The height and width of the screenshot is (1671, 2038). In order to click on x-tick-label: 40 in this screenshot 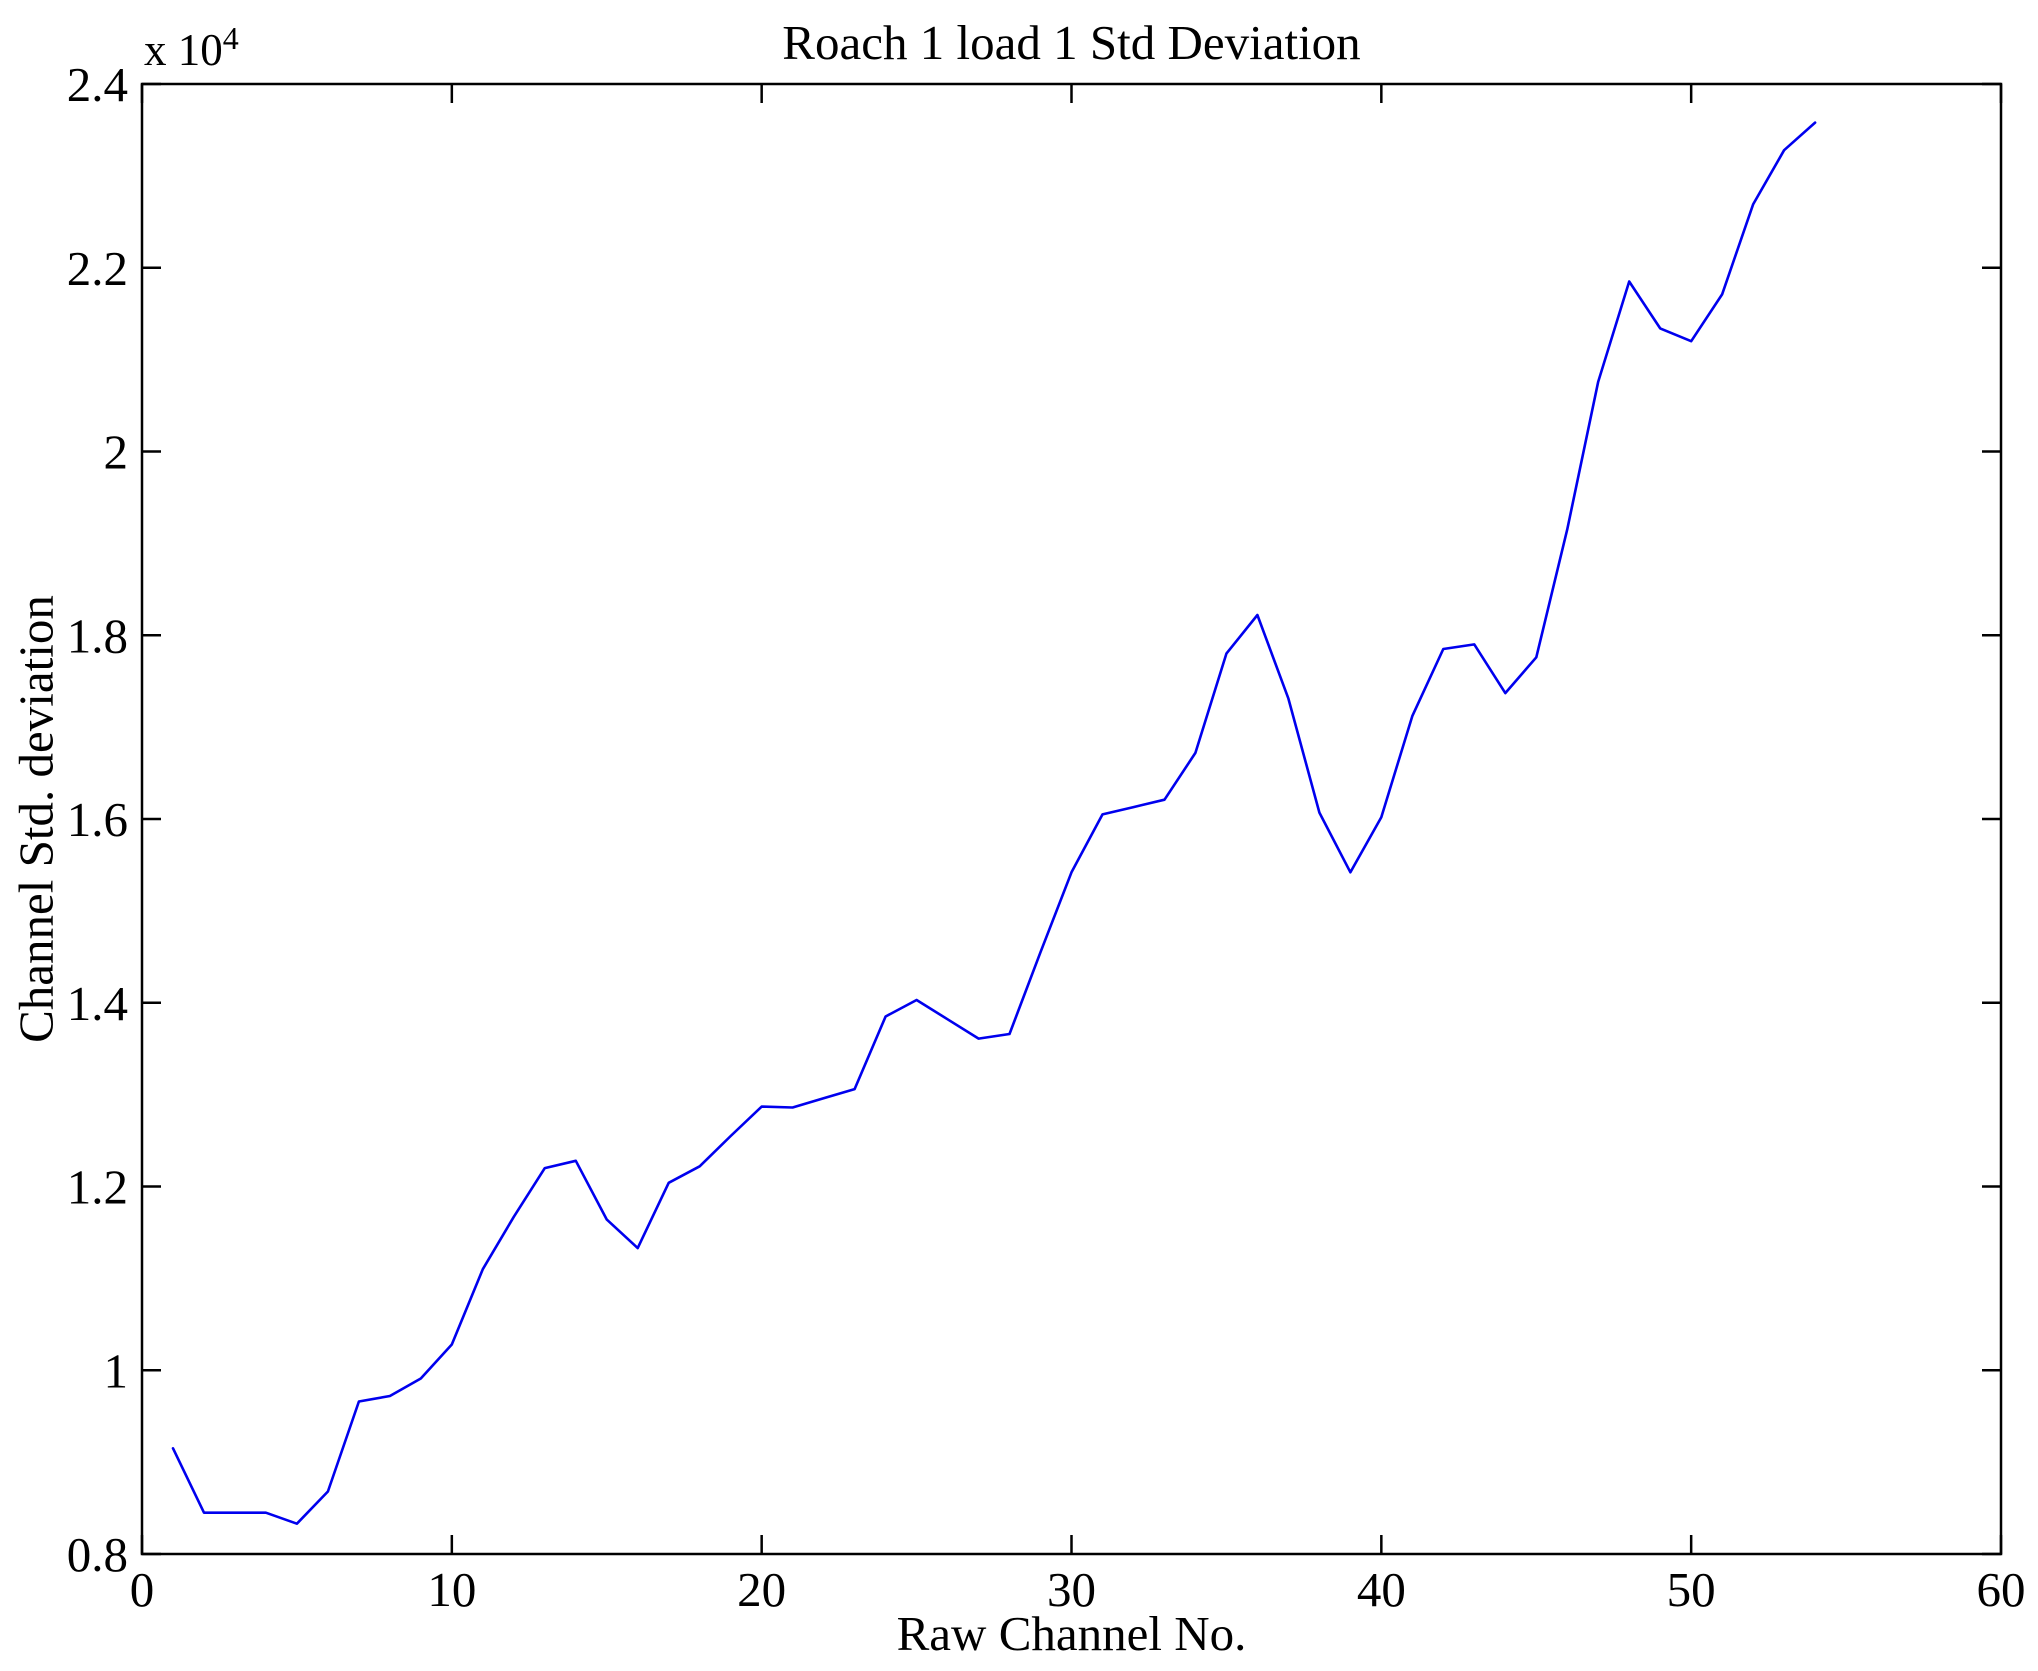, I will do `click(1381, 1589)`.